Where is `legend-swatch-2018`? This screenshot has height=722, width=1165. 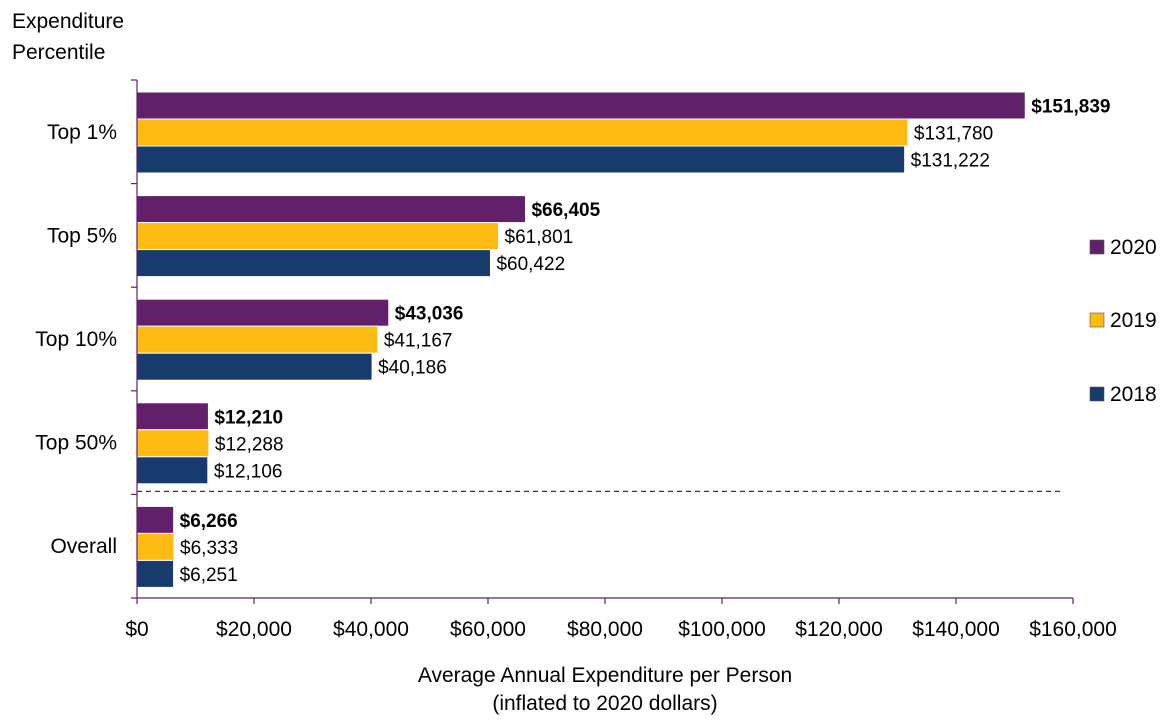 legend-swatch-2018 is located at coordinates (1097, 394).